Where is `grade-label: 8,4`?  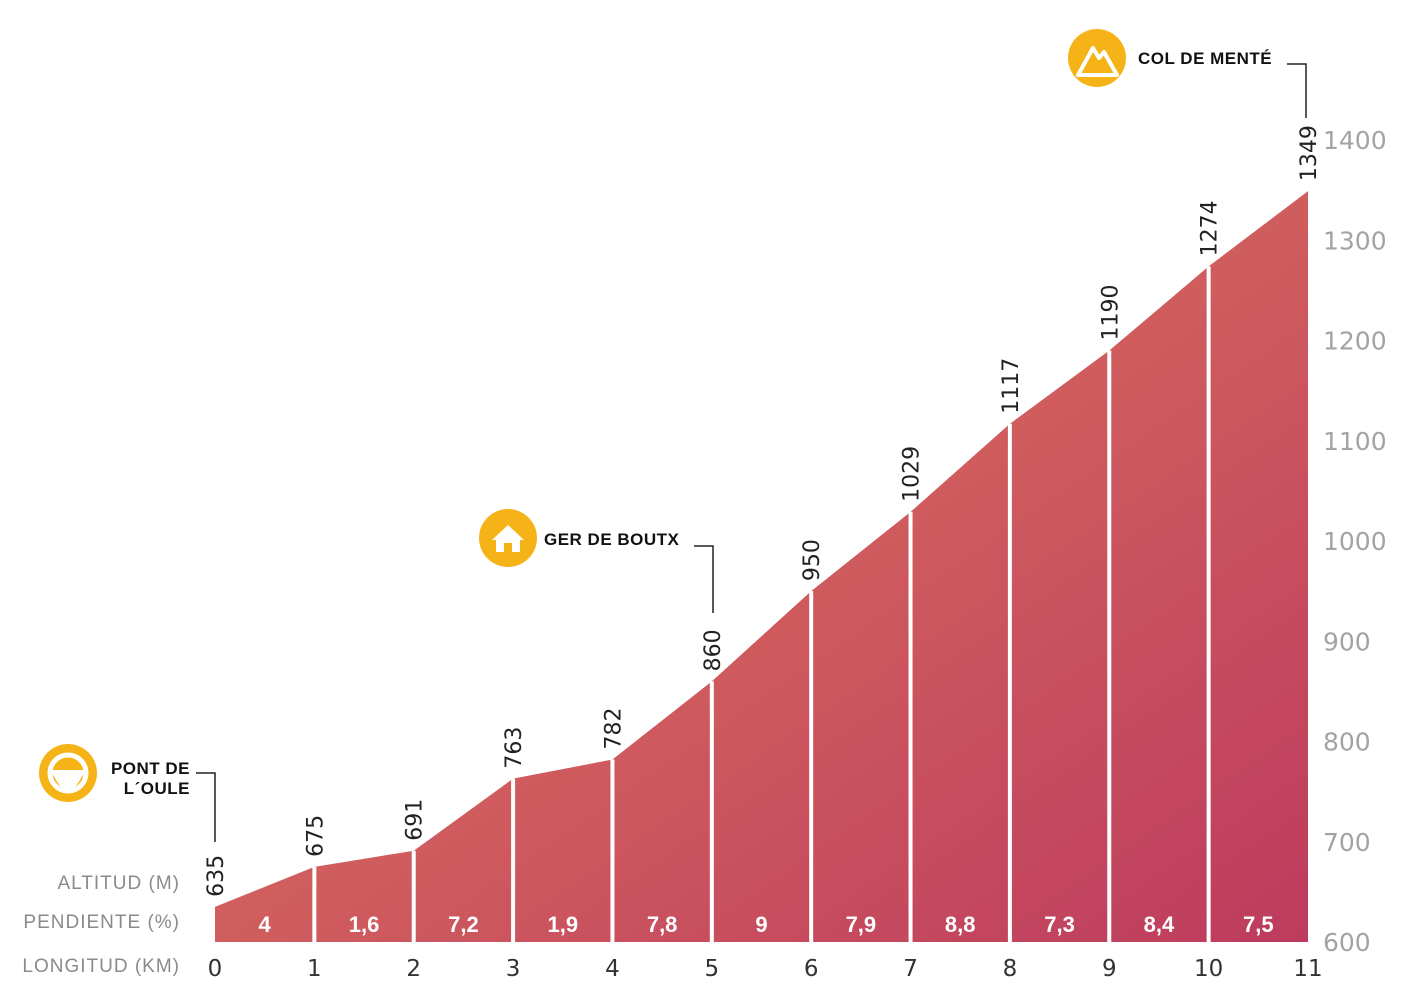
grade-label: 8,4 is located at coordinates (1159, 924).